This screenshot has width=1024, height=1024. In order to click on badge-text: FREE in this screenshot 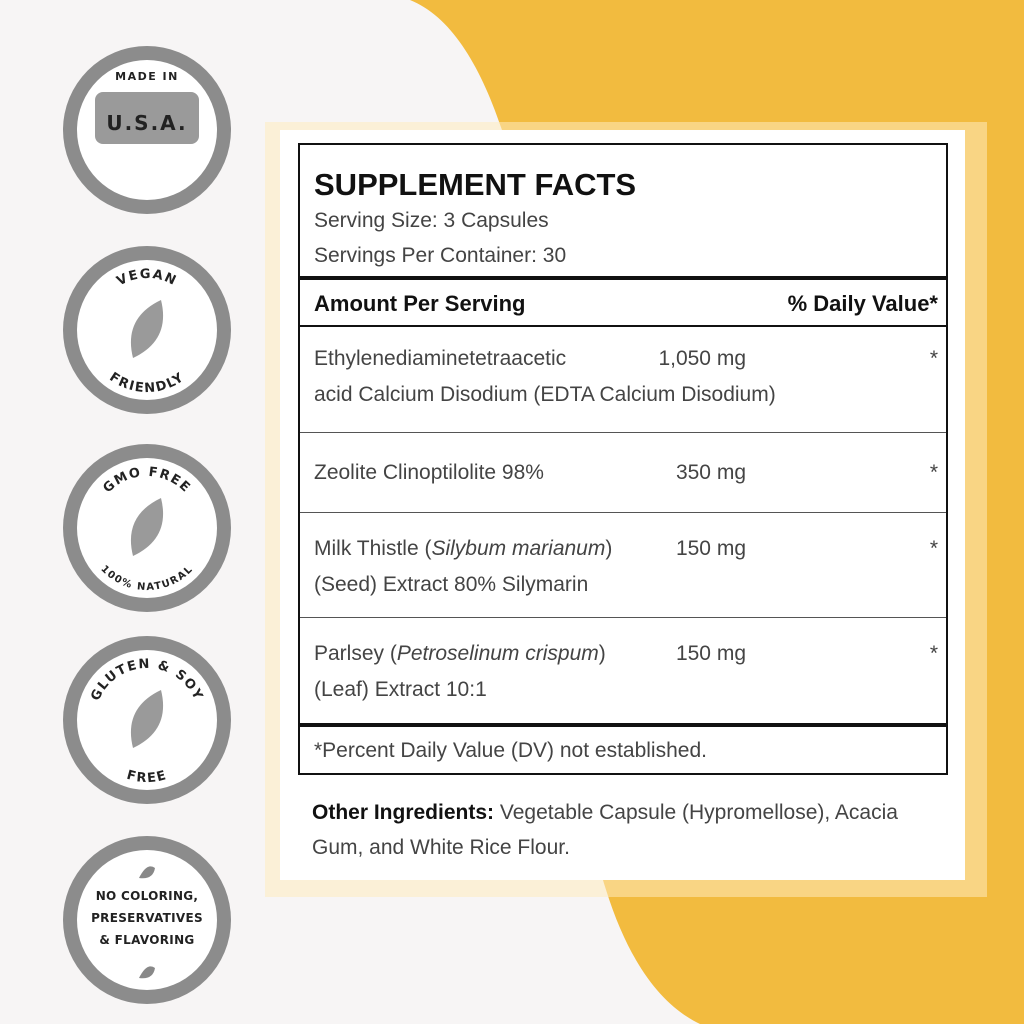, I will do `click(147, 777)`.